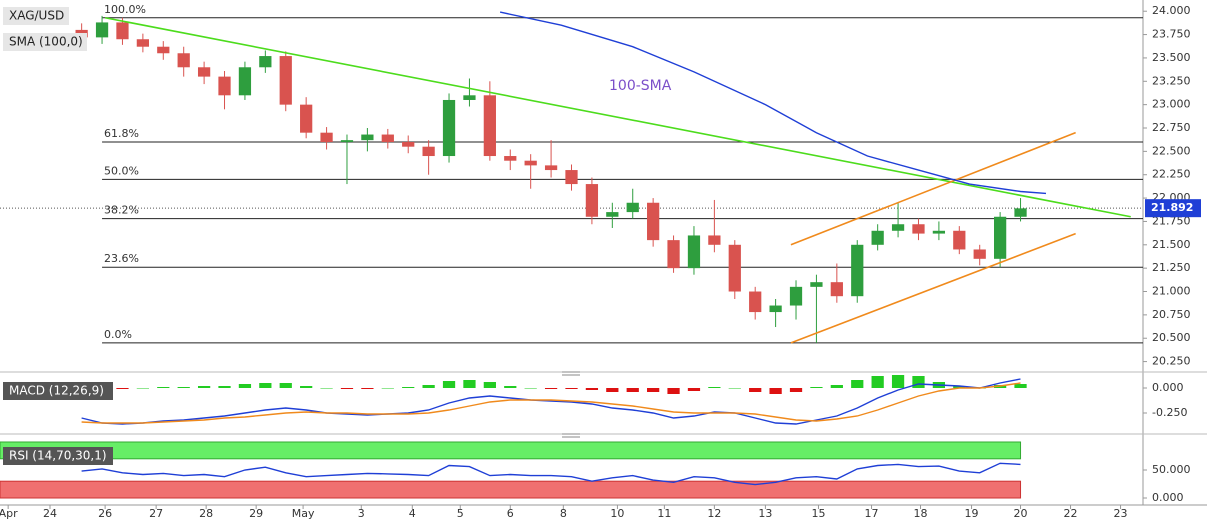  What do you see at coordinates (156, 513) in the screenshot?
I see `x-tick-label: 27` at bounding box center [156, 513].